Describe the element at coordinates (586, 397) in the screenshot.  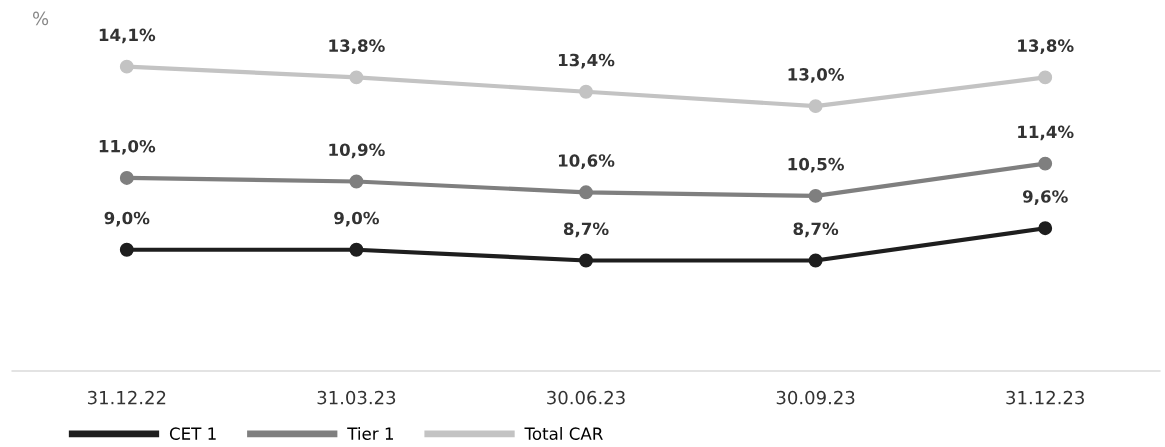
I see `x-tick-label: 30.06.23` at that location.